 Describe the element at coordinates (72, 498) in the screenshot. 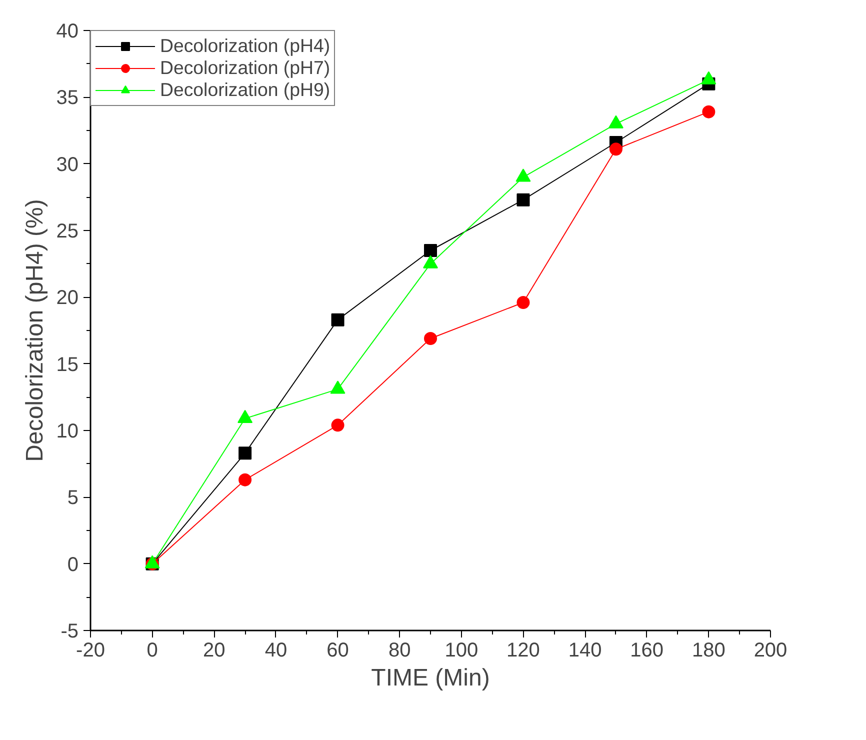

I see `y-tick-label: 5` at that location.